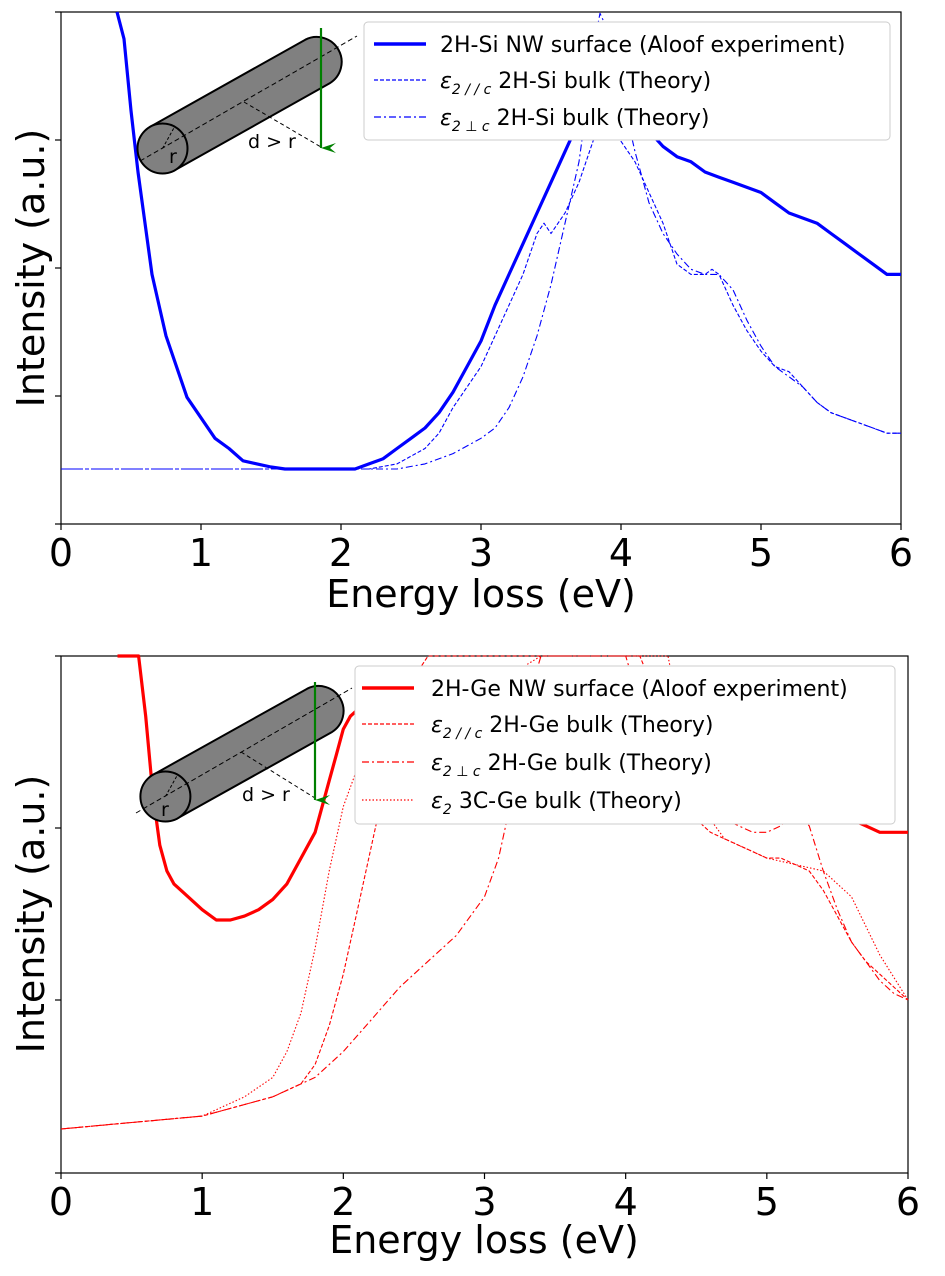 The width and height of the screenshot is (945, 1276). I want to click on legend-label: ε2 3C-Ge bulk (Theory), so click(556, 803).